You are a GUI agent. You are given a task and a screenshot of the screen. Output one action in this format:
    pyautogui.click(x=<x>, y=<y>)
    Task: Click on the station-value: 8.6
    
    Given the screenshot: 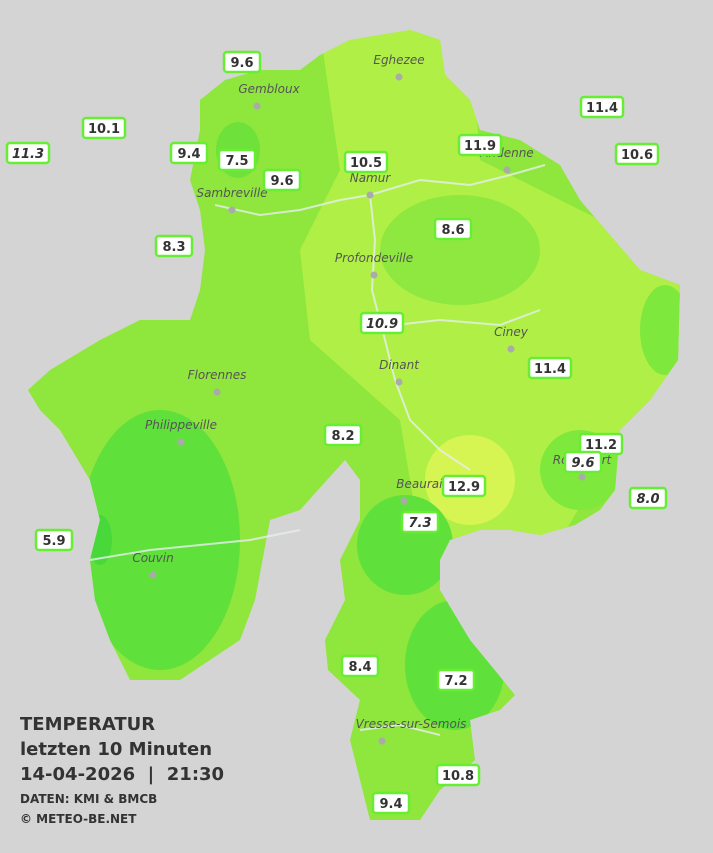 What is the action you would take?
    pyautogui.click(x=452, y=230)
    